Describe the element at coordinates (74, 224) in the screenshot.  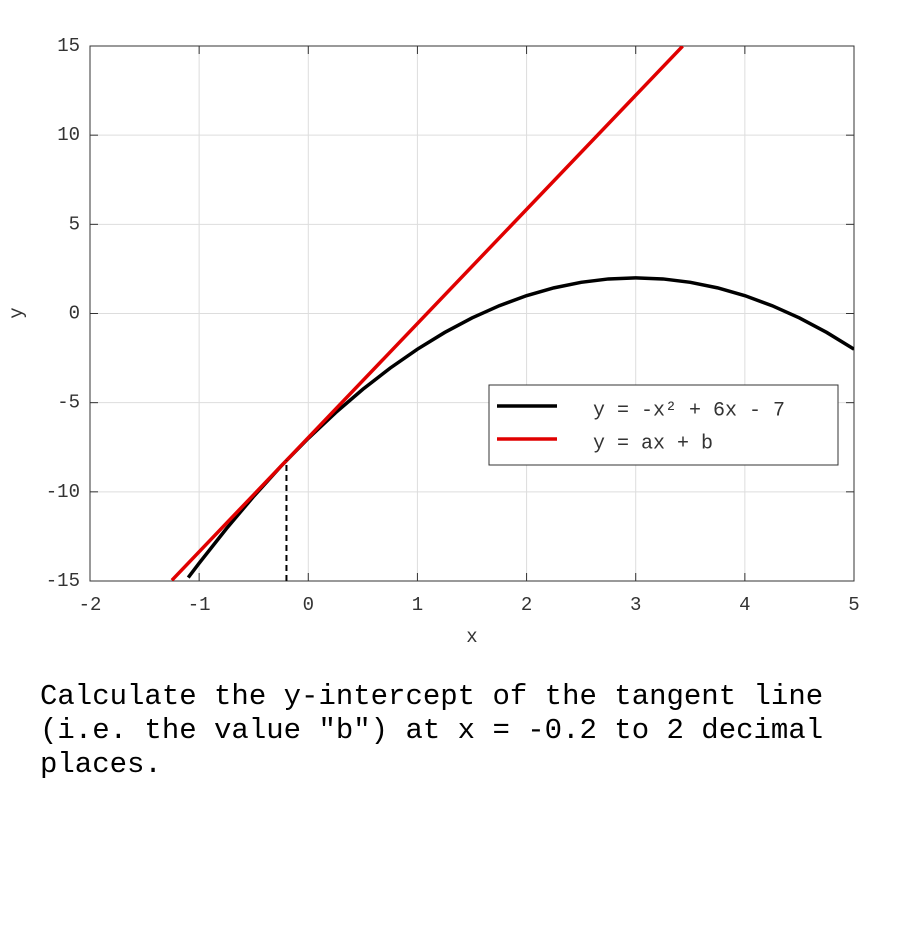
I see `y-tick-label: 5` at that location.